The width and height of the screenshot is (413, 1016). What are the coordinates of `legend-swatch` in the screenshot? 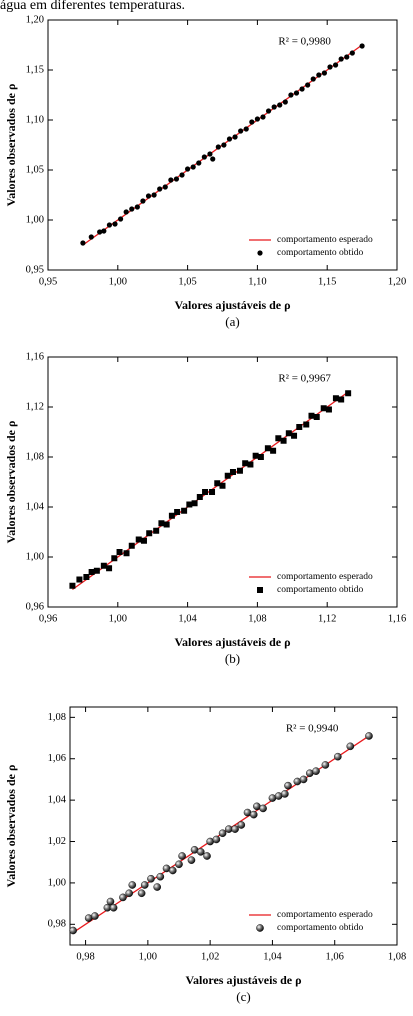 It's located at (260, 928).